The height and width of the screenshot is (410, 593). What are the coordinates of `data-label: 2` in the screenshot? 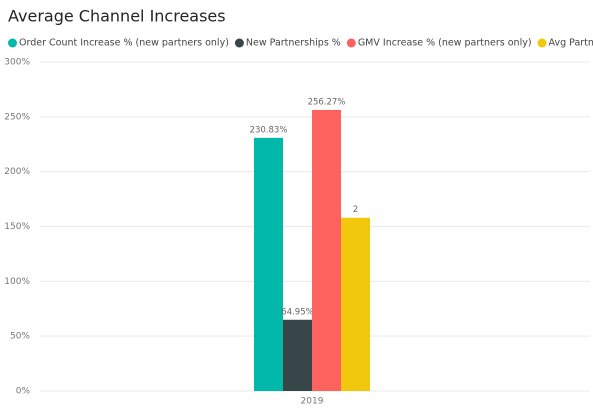 It's located at (355, 210).